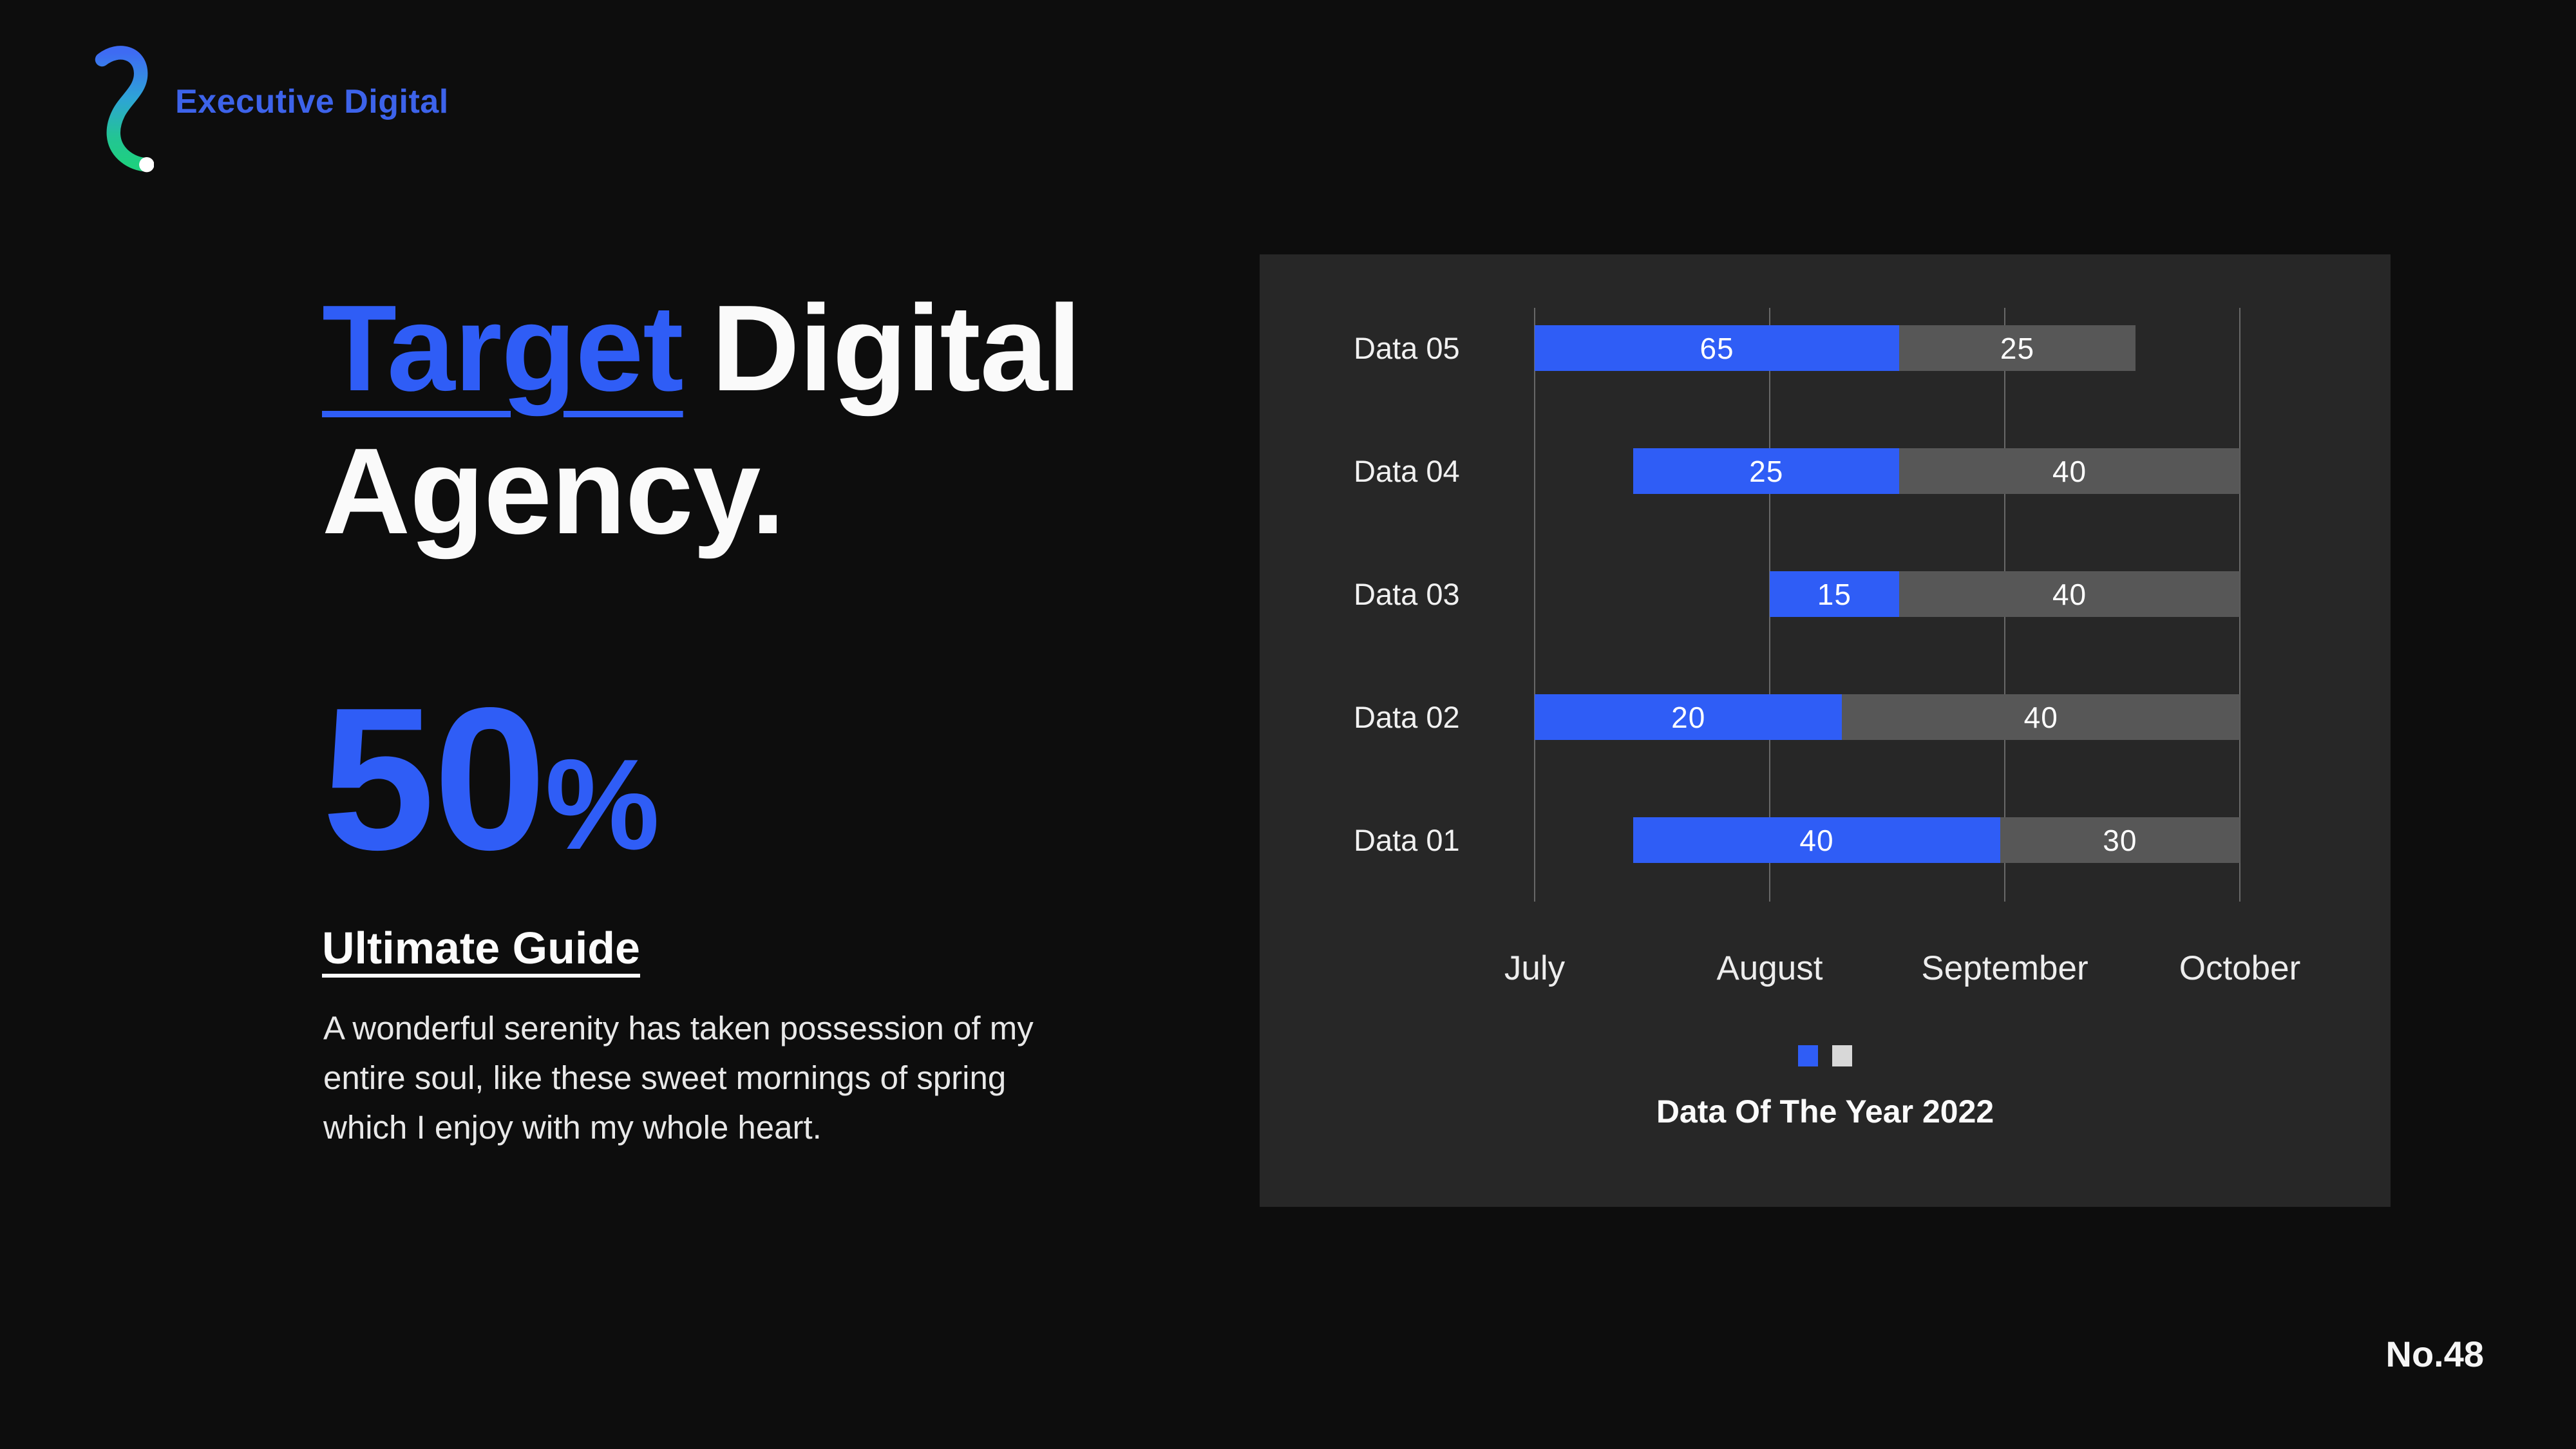  What do you see at coordinates (1842, 1055) in the screenshot?
I see `legend-swatch-white` at bounding box center [1842, 1055].